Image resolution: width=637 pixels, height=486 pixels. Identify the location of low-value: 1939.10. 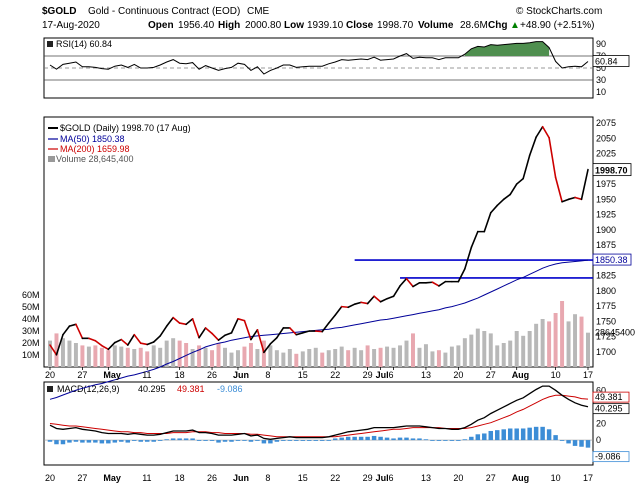
(325, 25).